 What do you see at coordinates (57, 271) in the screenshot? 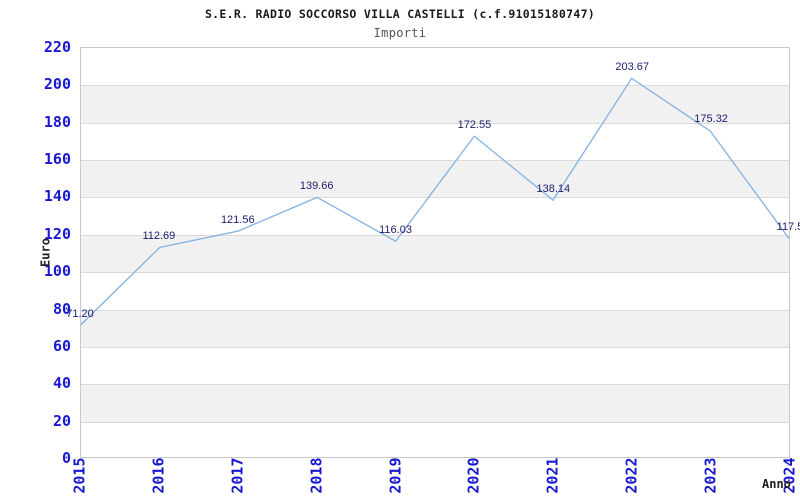
I see `y-tick-label: 100` at bounding box center [57, 271].